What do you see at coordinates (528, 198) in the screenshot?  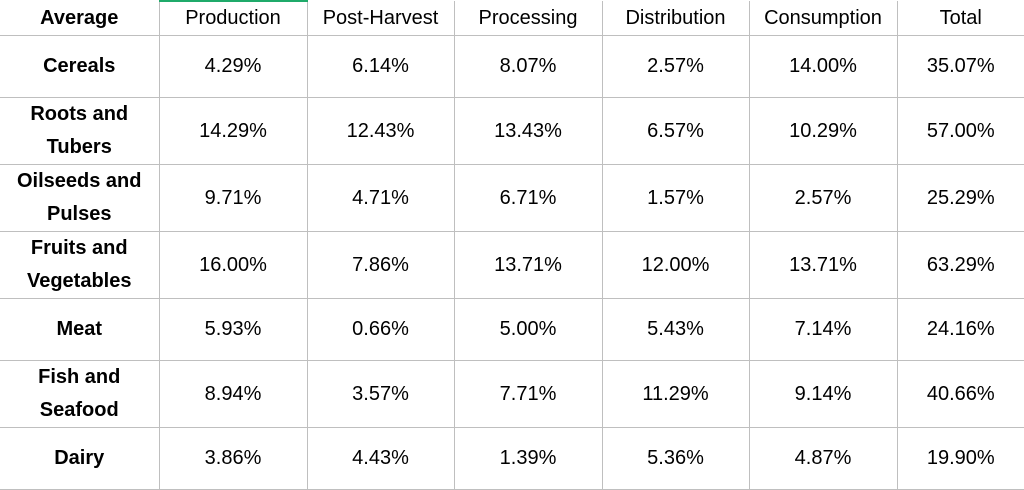 I see `table-cell: 6.71%` at bounding box center [528, 198].